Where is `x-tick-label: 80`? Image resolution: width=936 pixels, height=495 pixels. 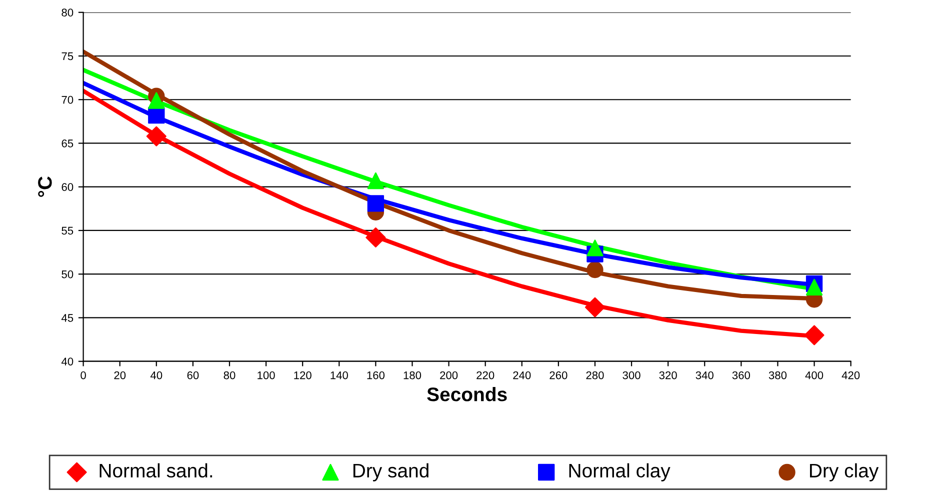 x-tick-label: 80 is located at coordinates (230, 375).